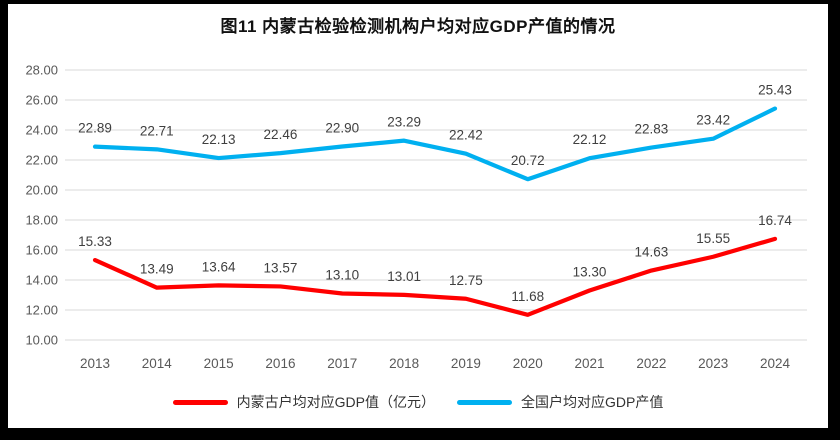  I want to click on data-label: 13.64, so click(219, 266).